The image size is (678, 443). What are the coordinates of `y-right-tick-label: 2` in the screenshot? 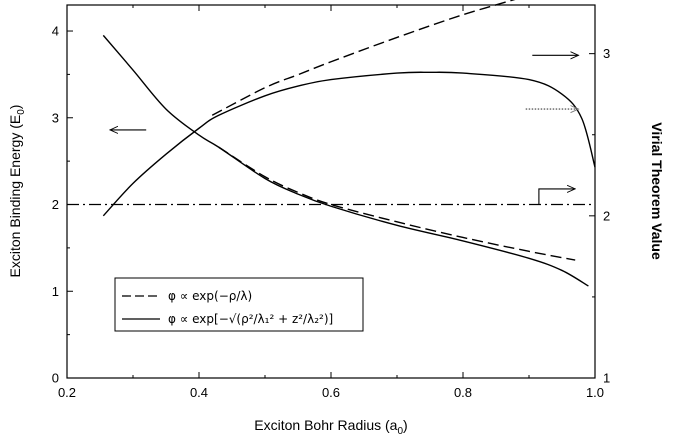 It's located at (606, 215).